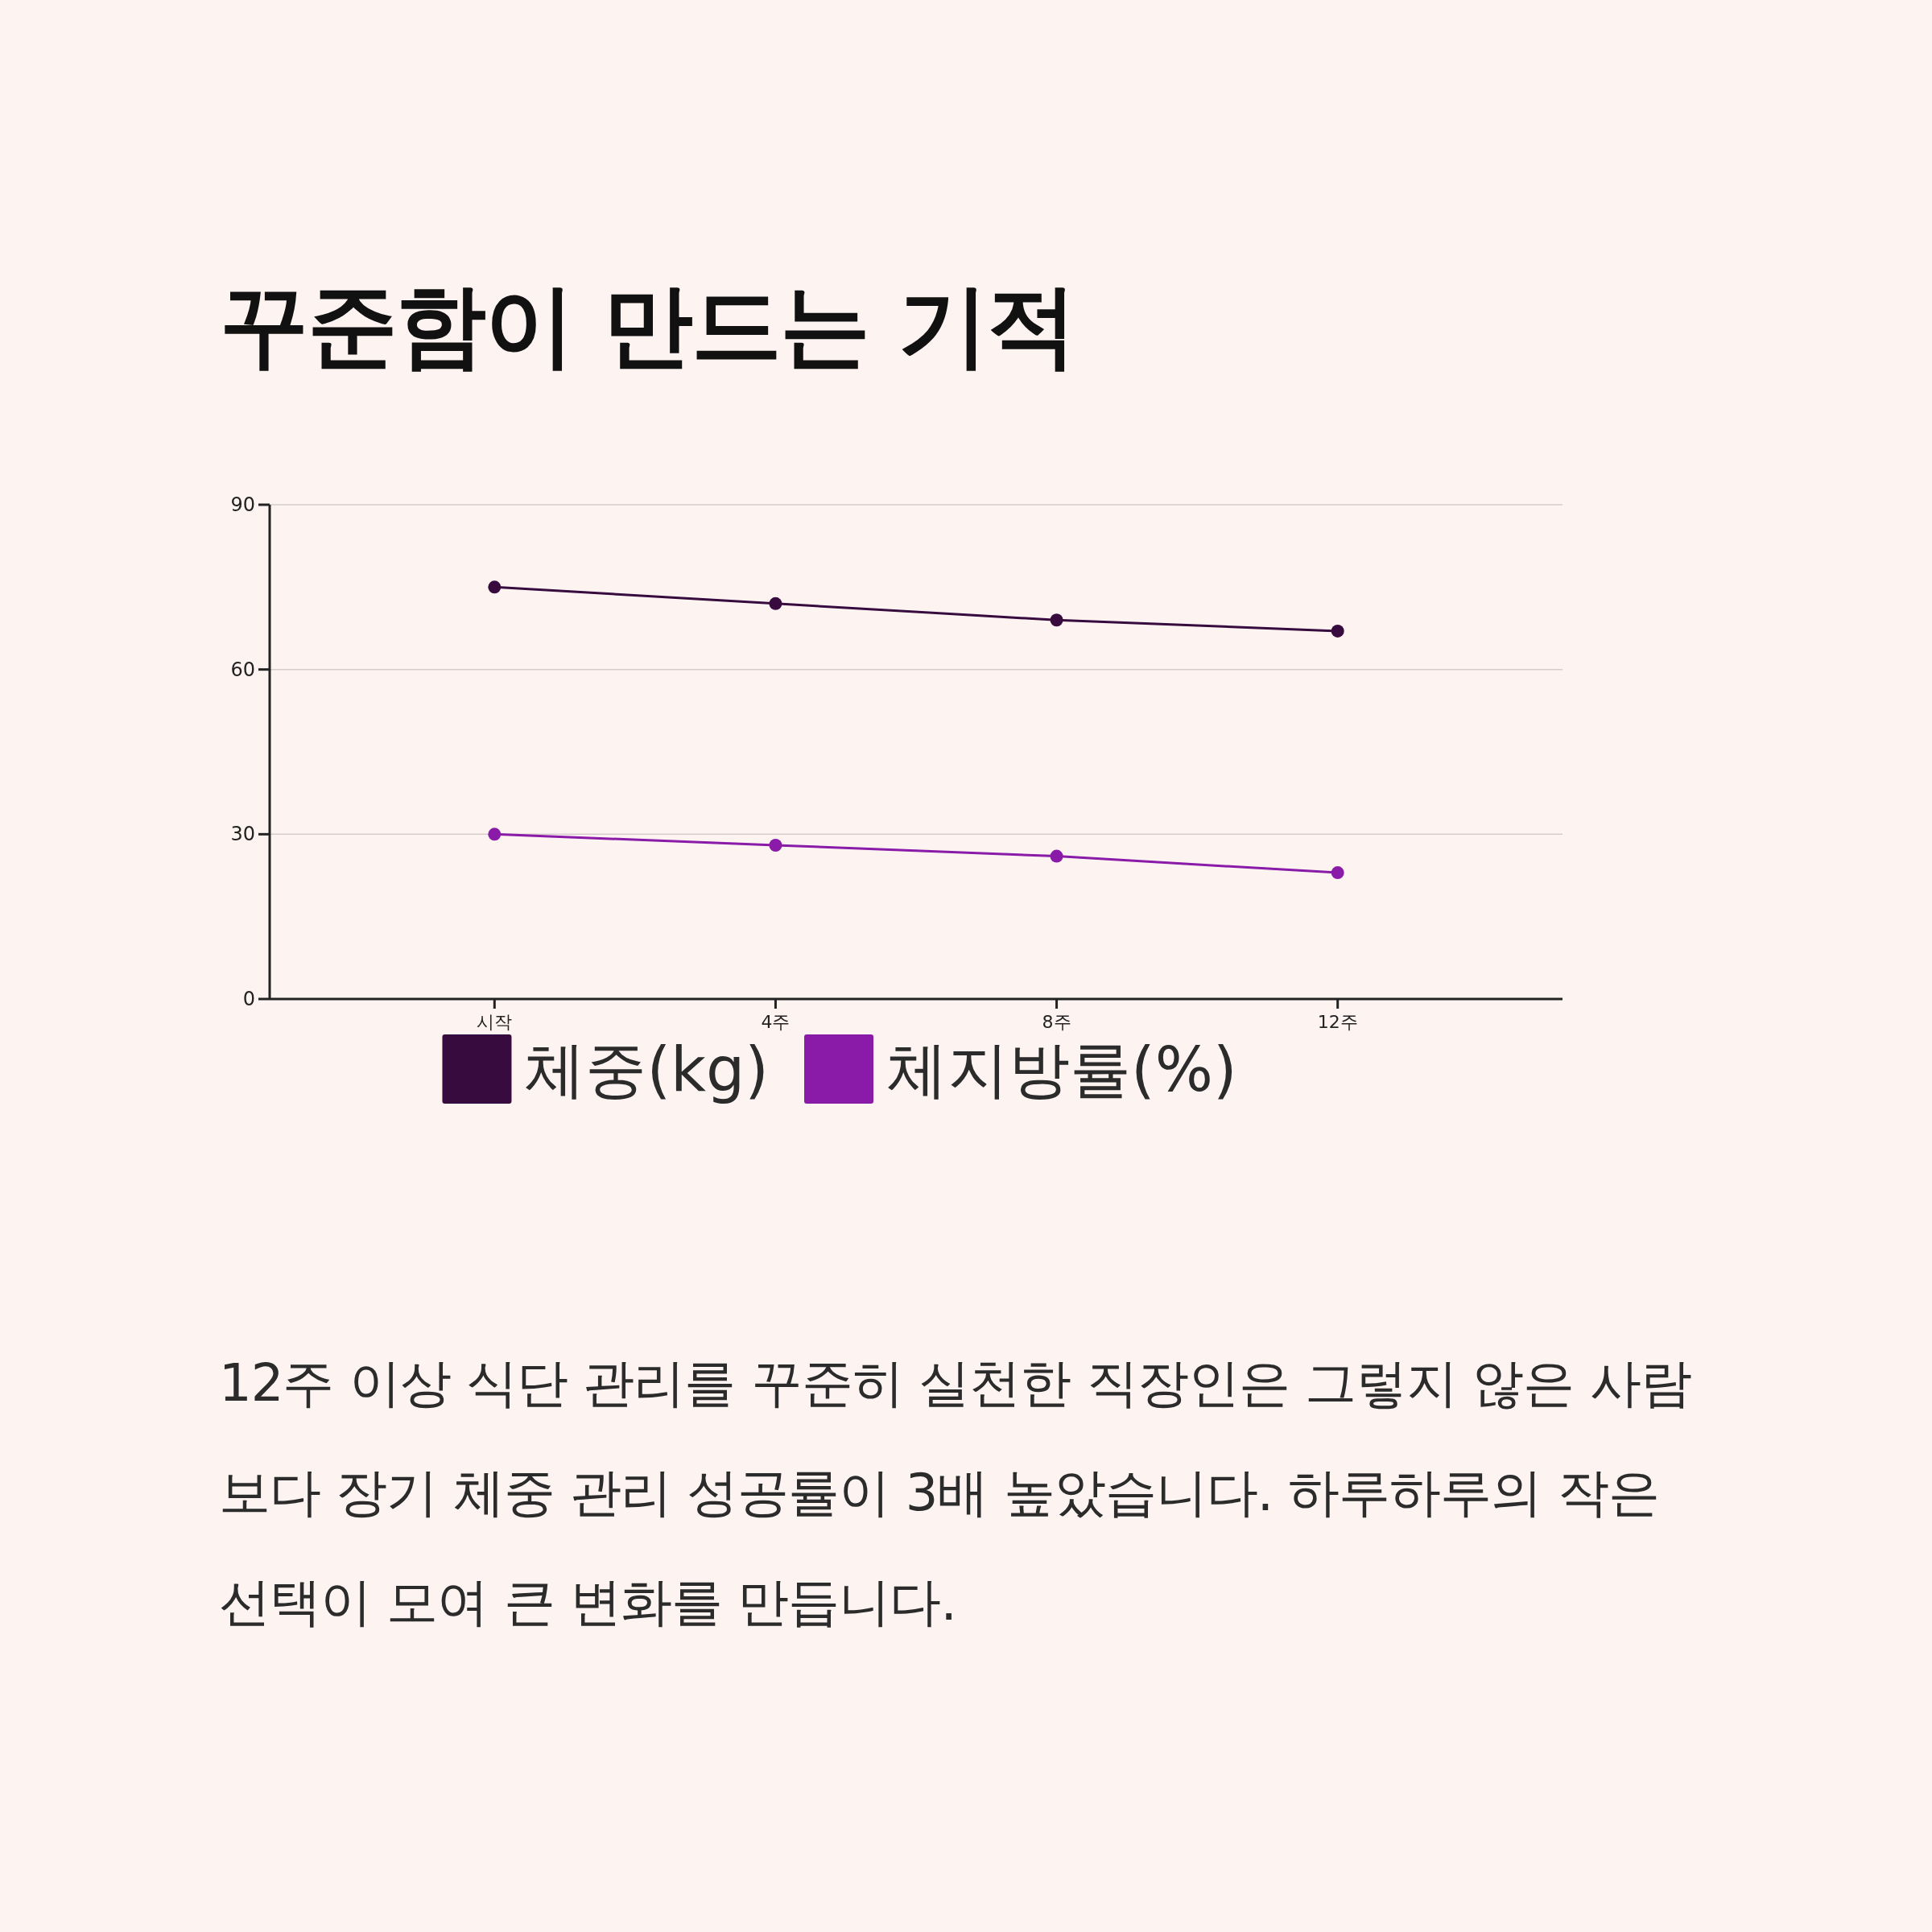  Describe the element at coordinates (647, 325) in the screenshot. I see `chart-title: 꾸준함이 만드는 기적` at that location.